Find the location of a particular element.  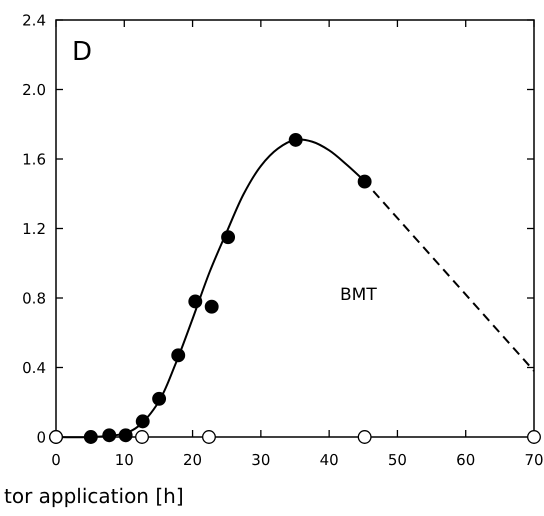

y-tick-label: 0 is located at coordinates (41, 437).